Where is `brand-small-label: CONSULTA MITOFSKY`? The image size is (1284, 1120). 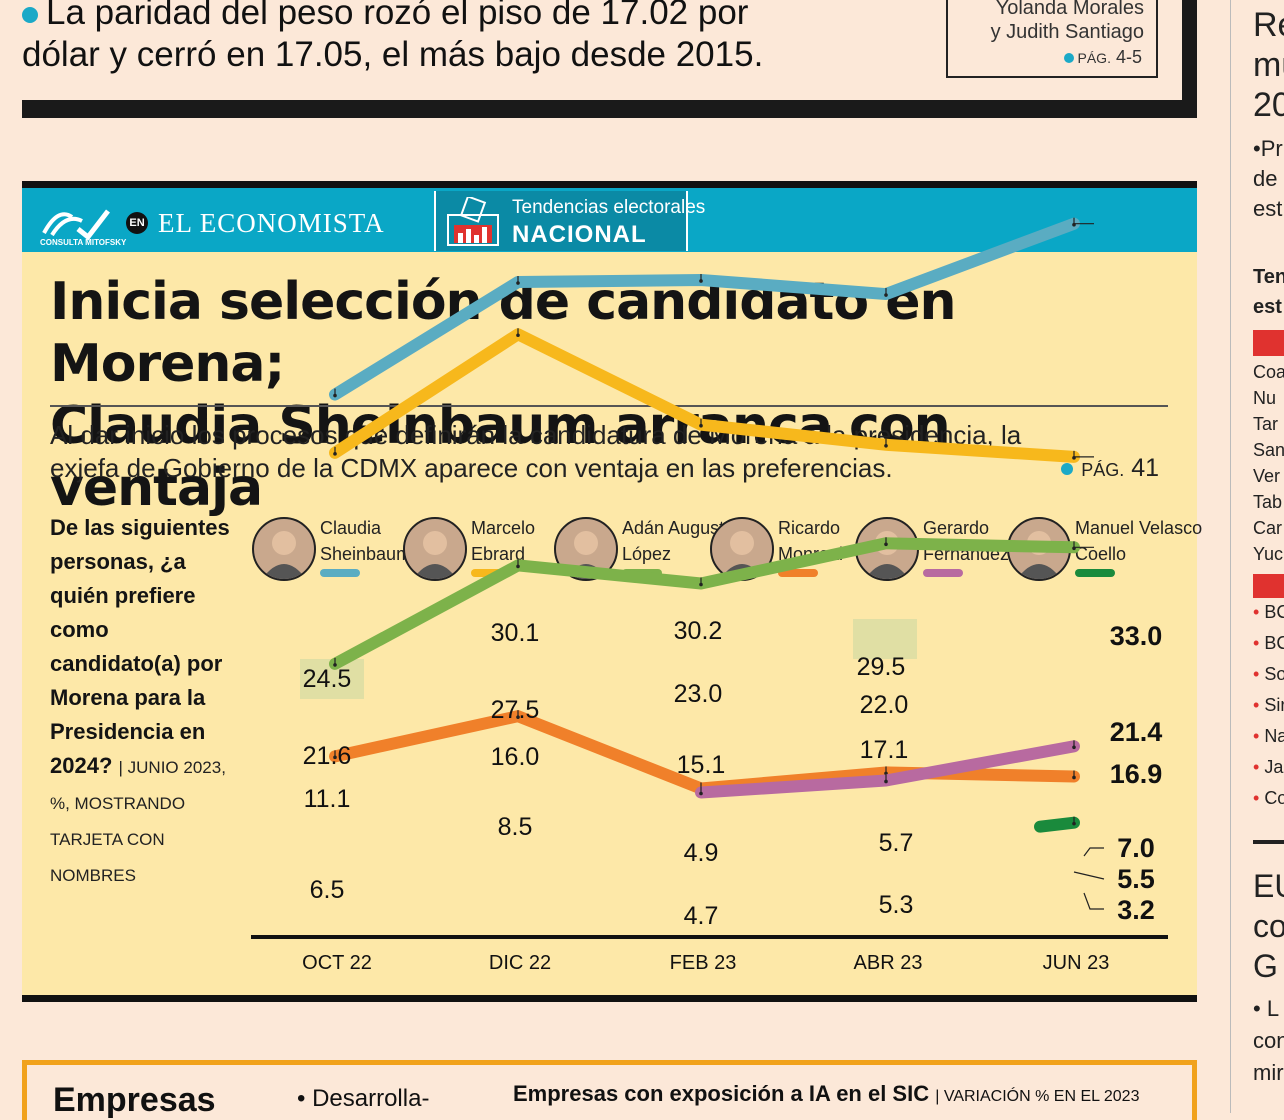
brand-small-label: CONSULTA MITOFSKY is located at coordinates (83, 242).